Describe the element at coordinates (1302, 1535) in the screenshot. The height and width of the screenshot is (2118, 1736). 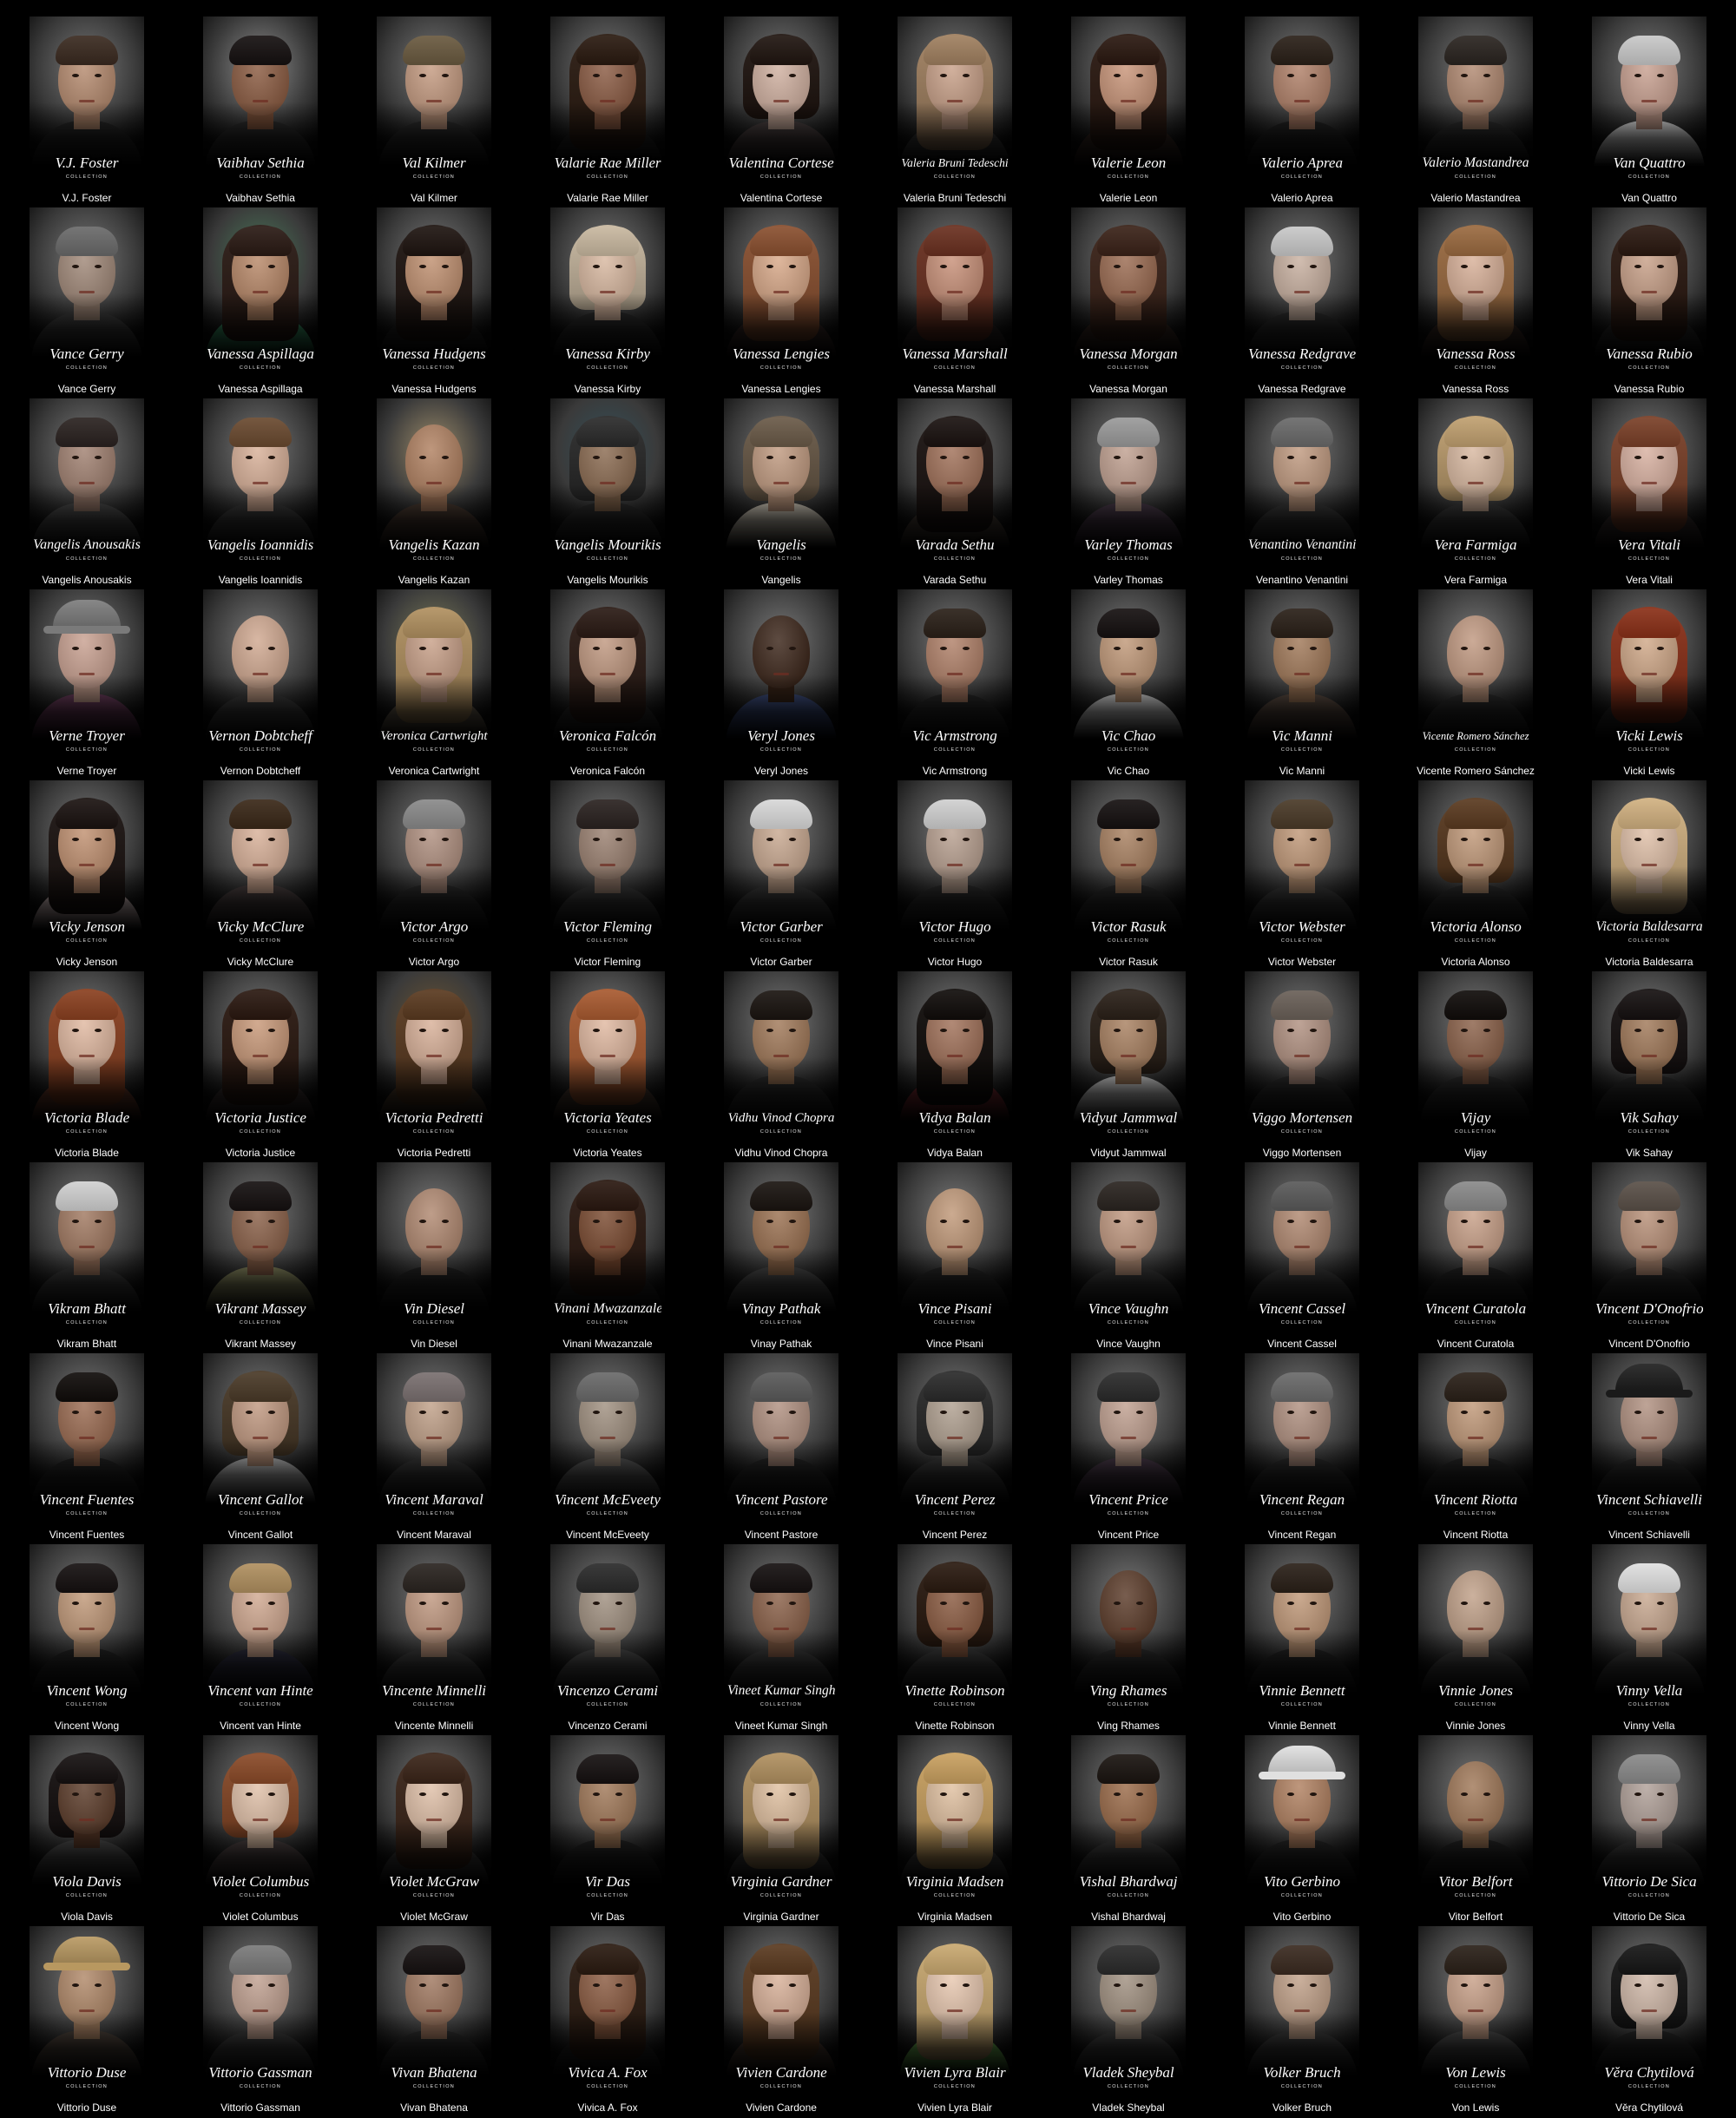
I see `person-name-caption: Vincent Regan` at that location.